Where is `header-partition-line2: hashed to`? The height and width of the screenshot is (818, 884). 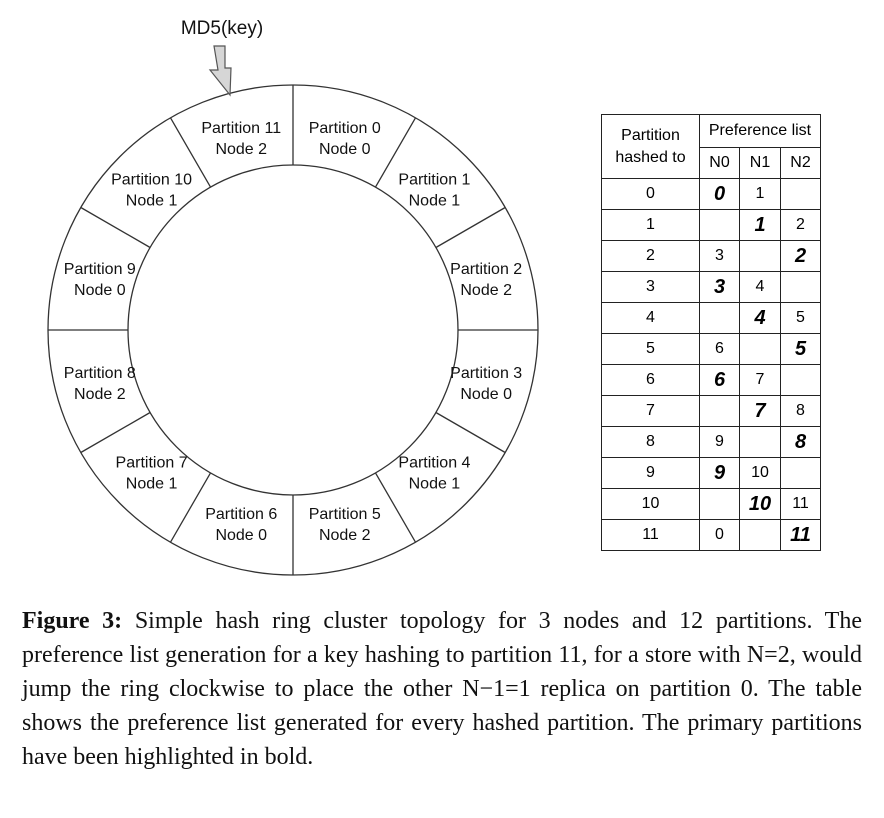
header-partition-line2: hashed to is located at coordinates (650, 157).